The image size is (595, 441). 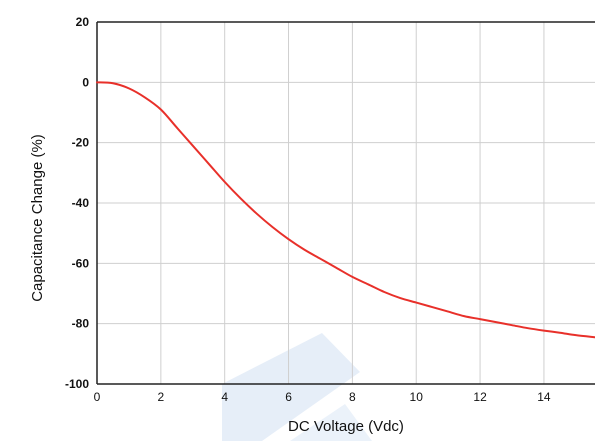 I want to click on x-tick-labels: 0 2 4 6 8 10 12 14, so click(x=322, y=397).